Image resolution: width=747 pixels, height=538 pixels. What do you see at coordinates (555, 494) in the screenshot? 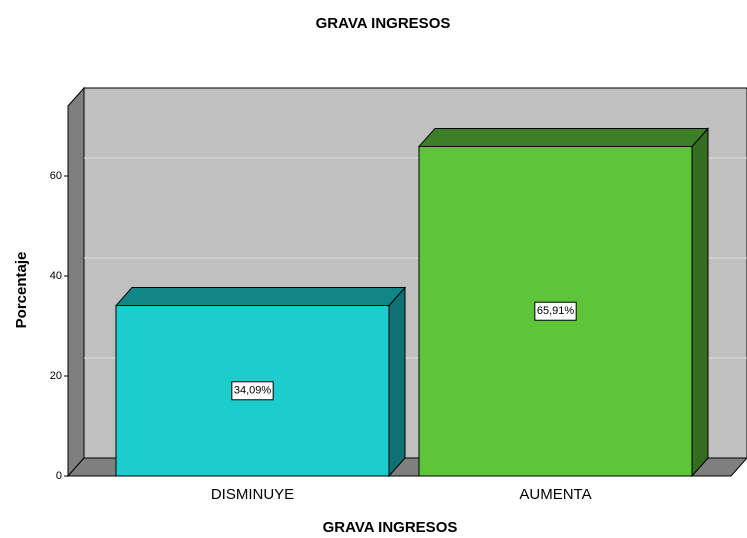
I see `x-tick-label: AUMENTA` at bounding box center [555, 494].